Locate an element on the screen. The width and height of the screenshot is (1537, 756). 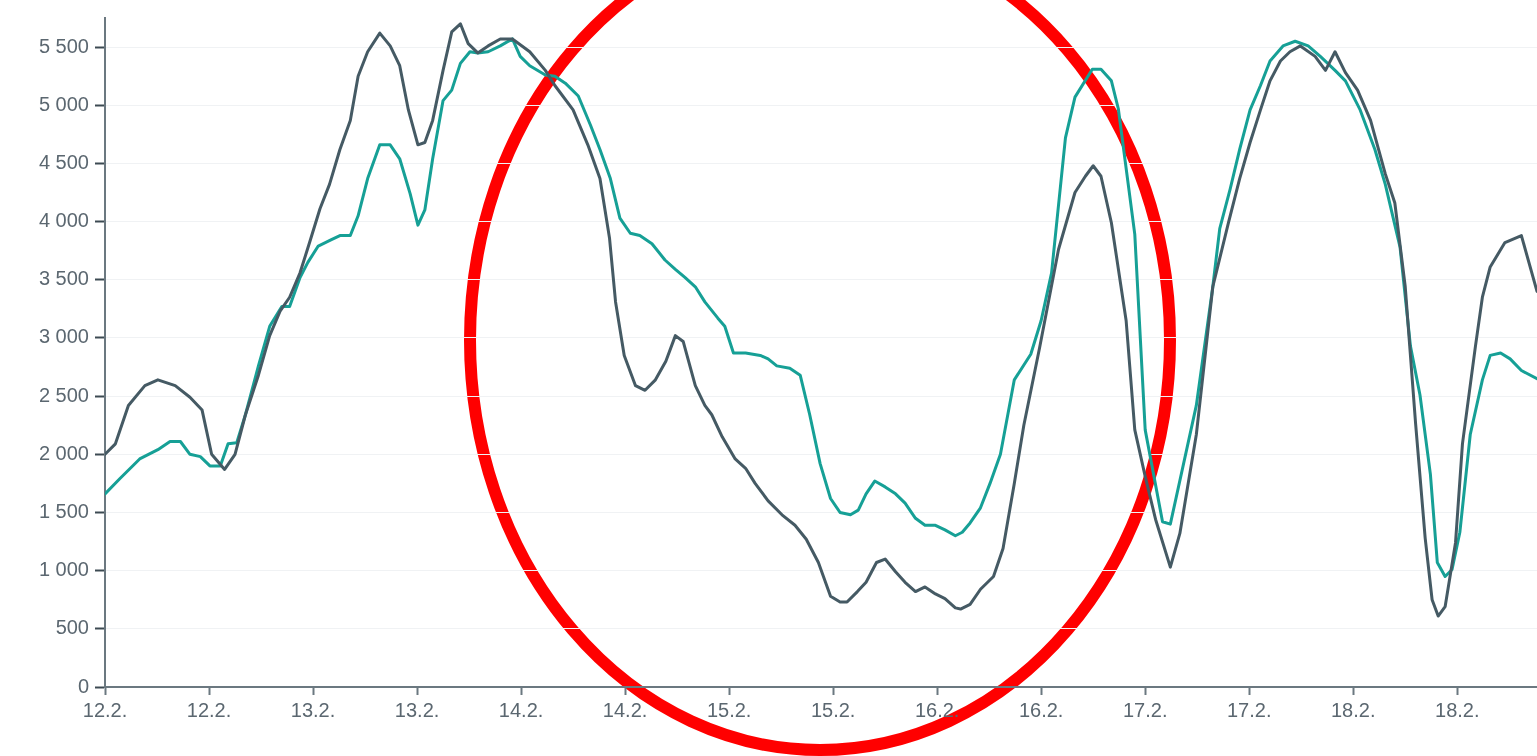
y-tick-label: 5 500 is located at coordinates (63, 45).